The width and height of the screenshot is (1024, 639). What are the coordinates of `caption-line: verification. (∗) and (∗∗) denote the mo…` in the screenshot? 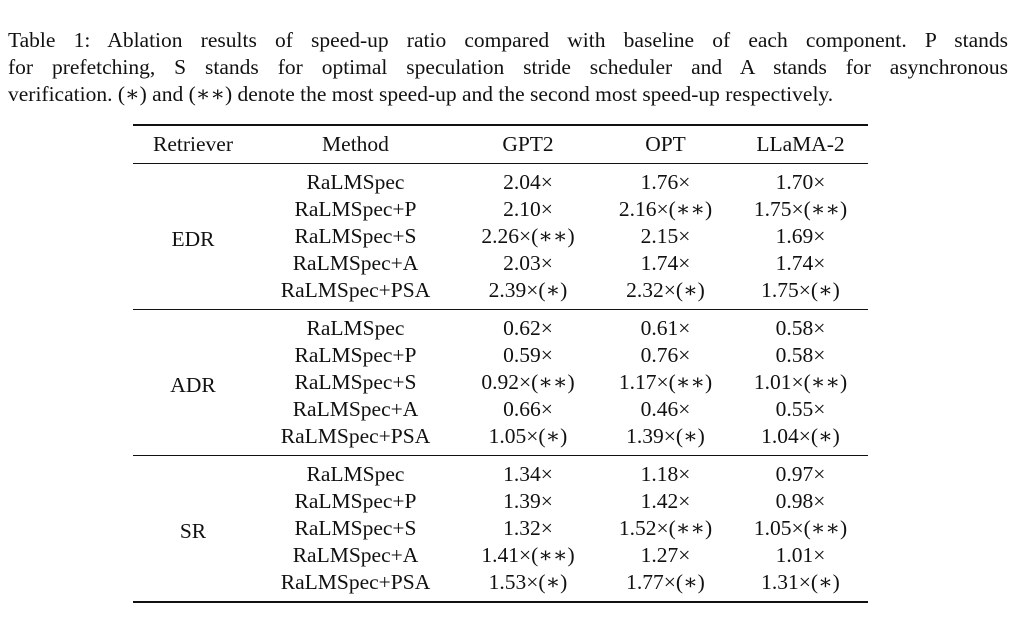 It's located at (421, 94).